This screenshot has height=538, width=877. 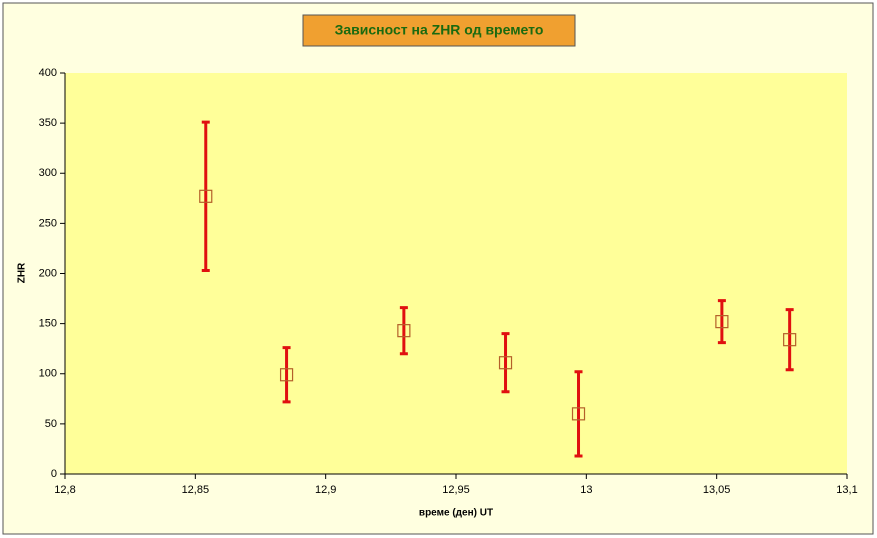 What do you see at coordinates (22, 272) in the screenshot?
I see `y-axis-label: ZHR` at bounding box center [22, 272].